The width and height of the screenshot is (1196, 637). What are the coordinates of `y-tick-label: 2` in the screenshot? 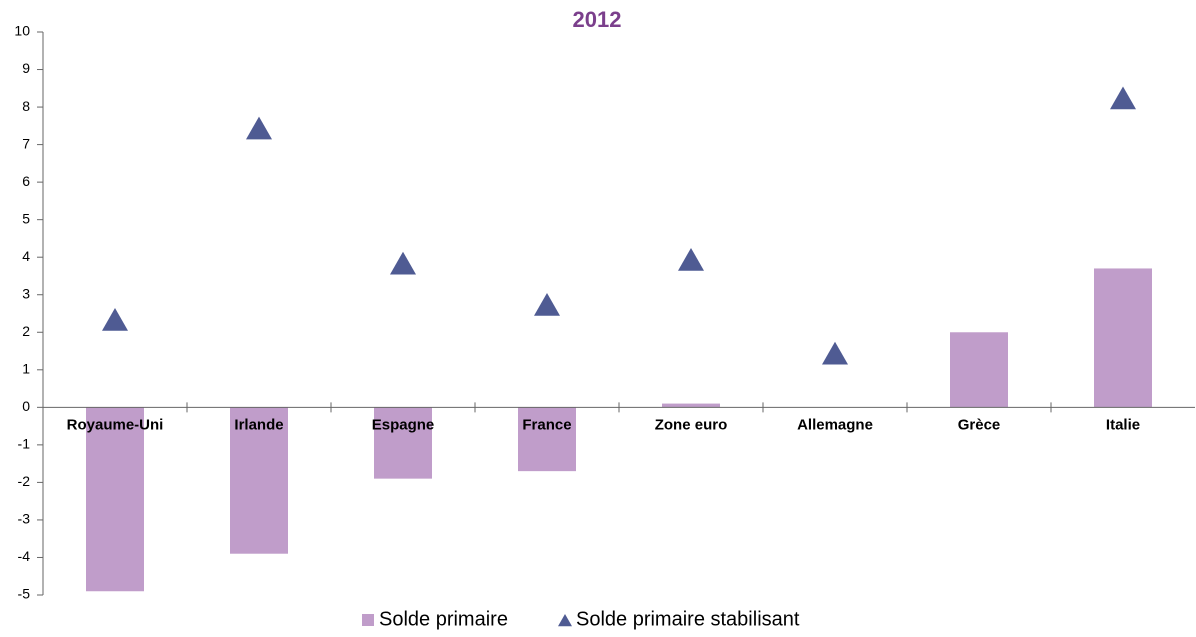 It's located at (26, 331).